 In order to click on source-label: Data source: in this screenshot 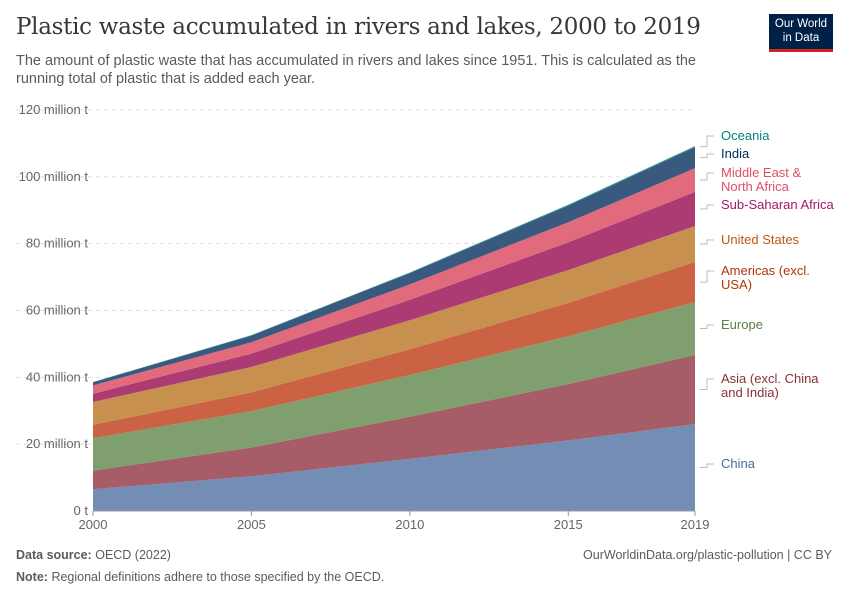, I will do `click(54, 555)`.